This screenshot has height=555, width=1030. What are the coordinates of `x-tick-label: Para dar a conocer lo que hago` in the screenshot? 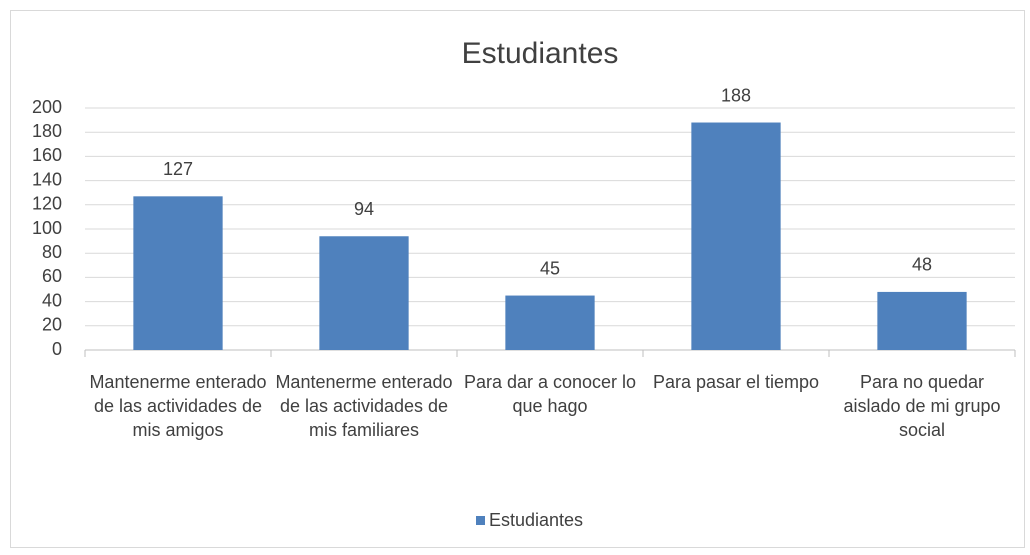 It's located at (550, 394).